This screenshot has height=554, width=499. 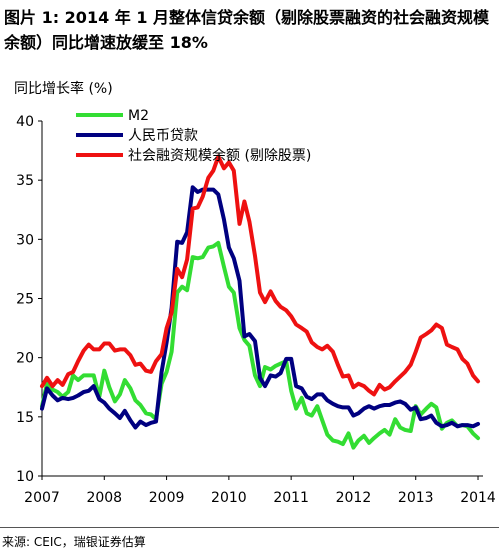 I want to click on legend-label-1: M2, so click(x=138, y=116).